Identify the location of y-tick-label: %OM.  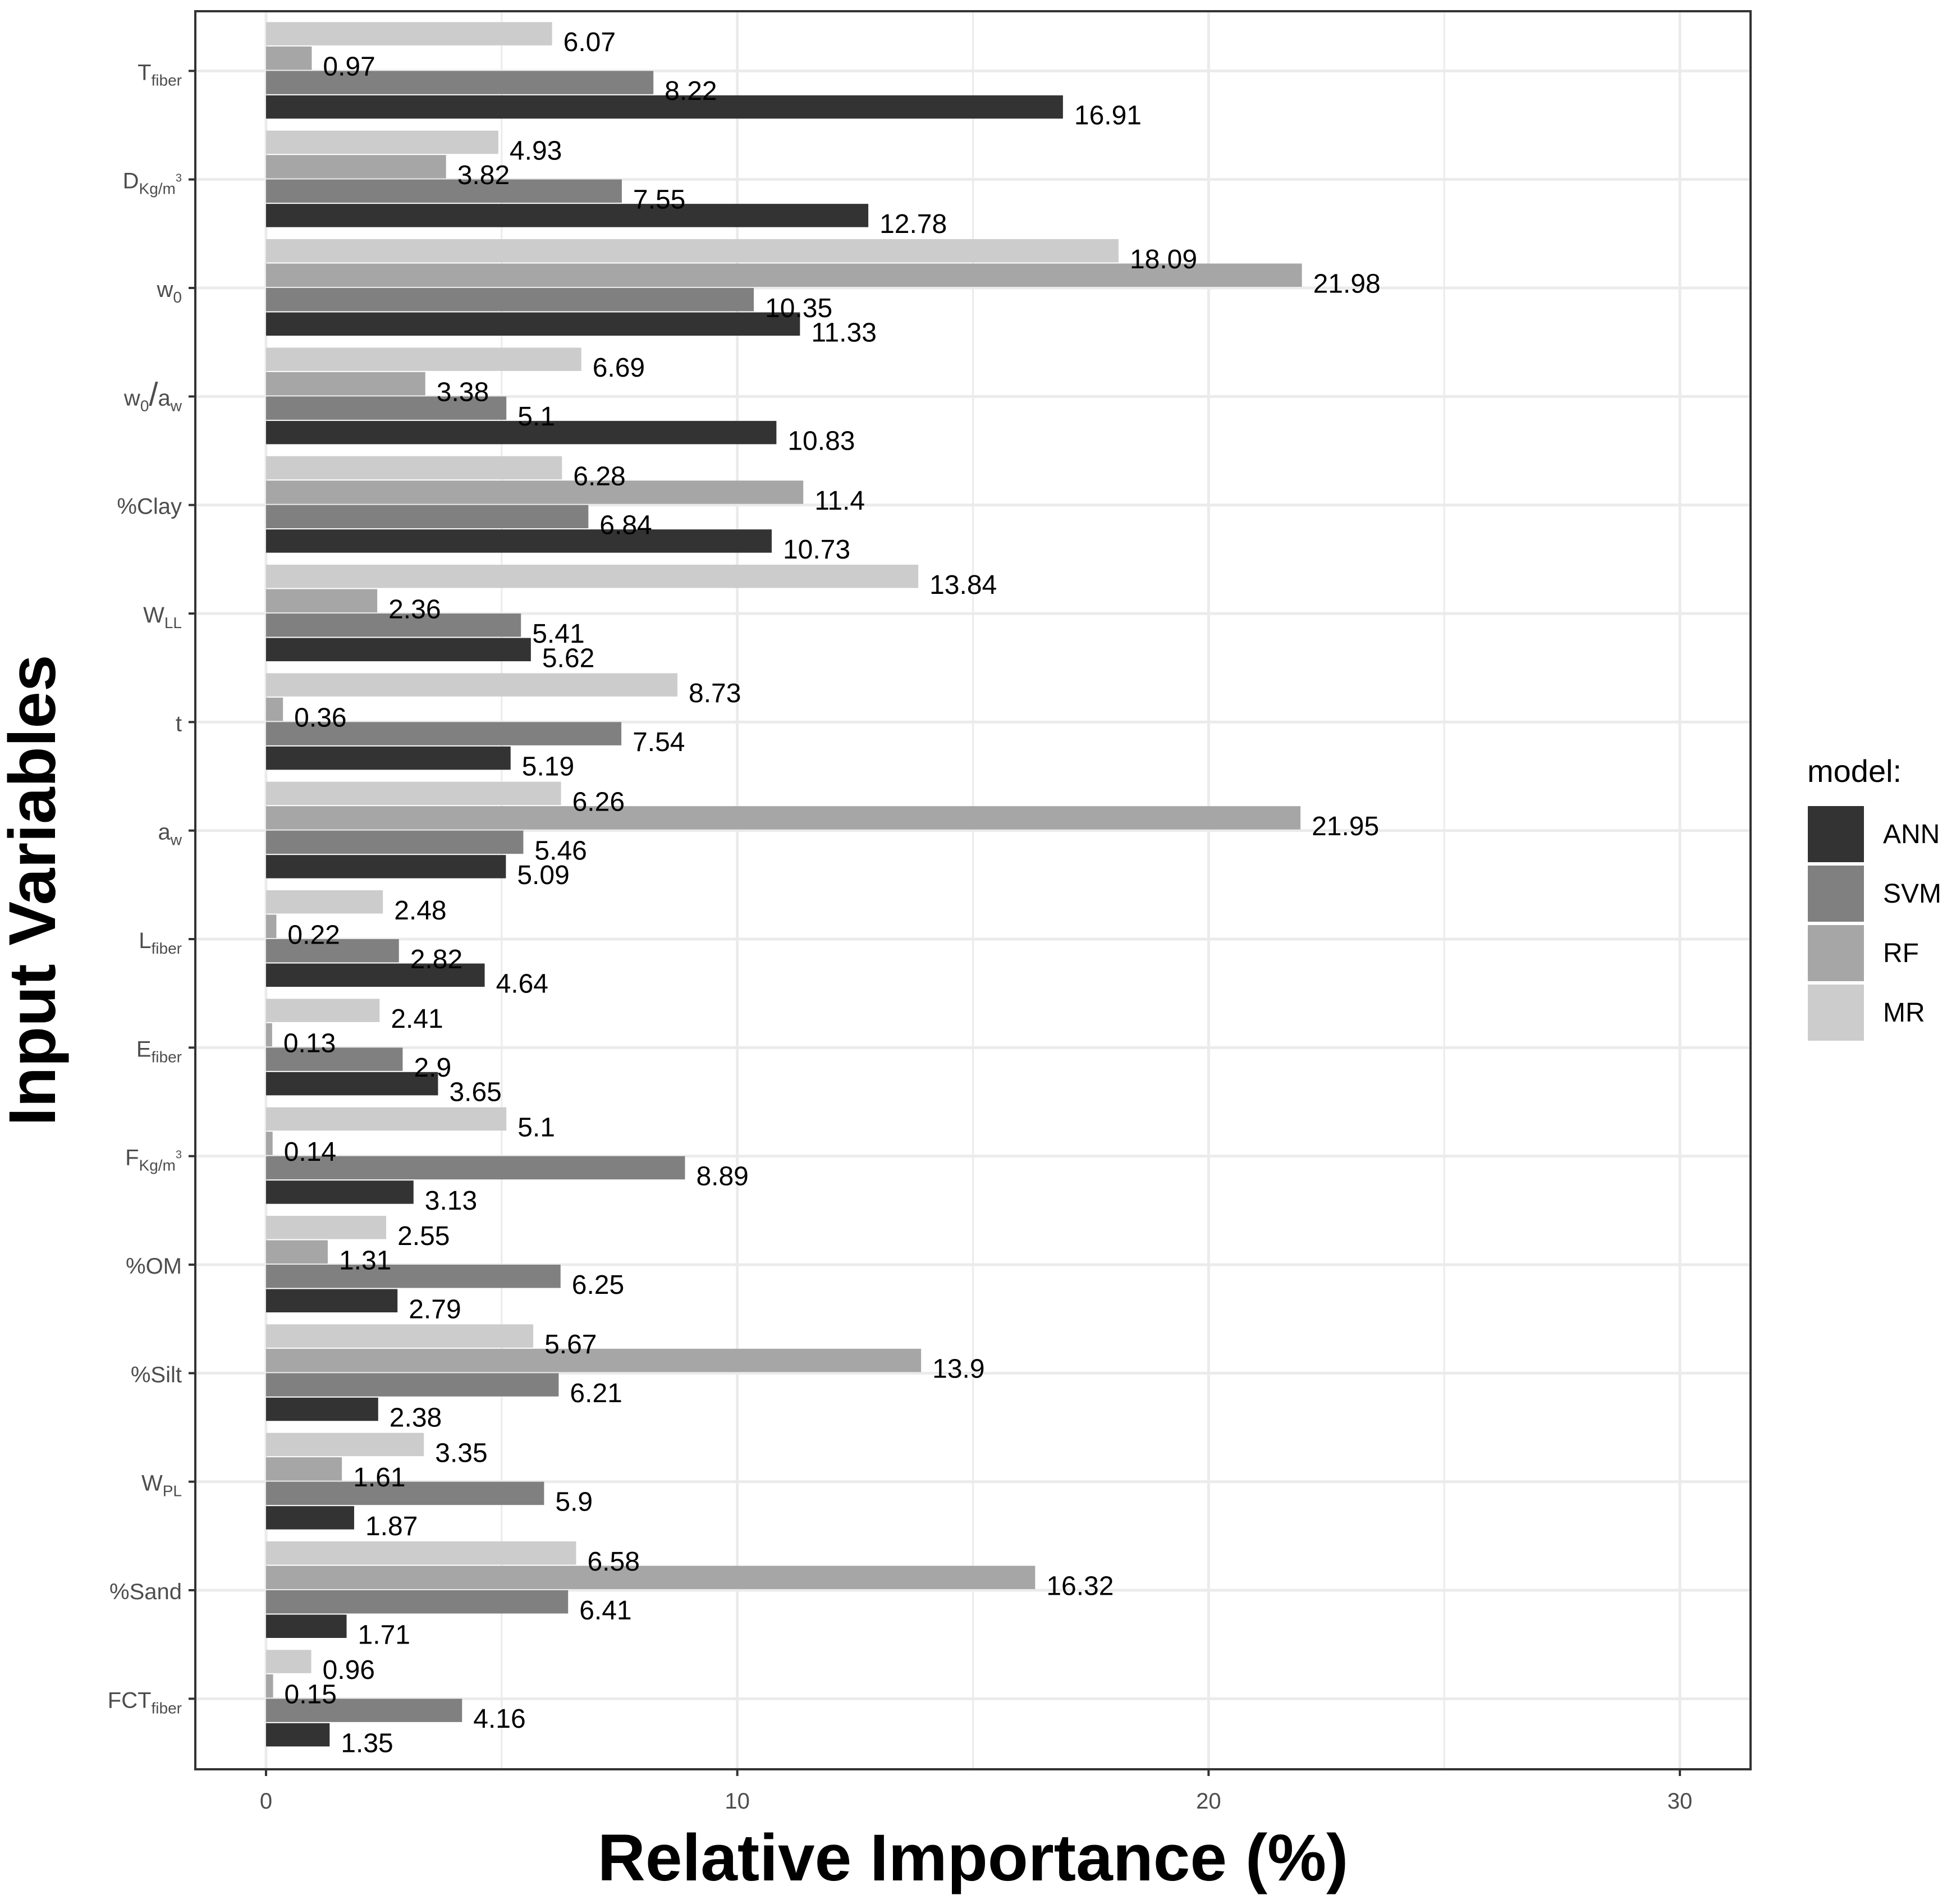
(154, 1266).